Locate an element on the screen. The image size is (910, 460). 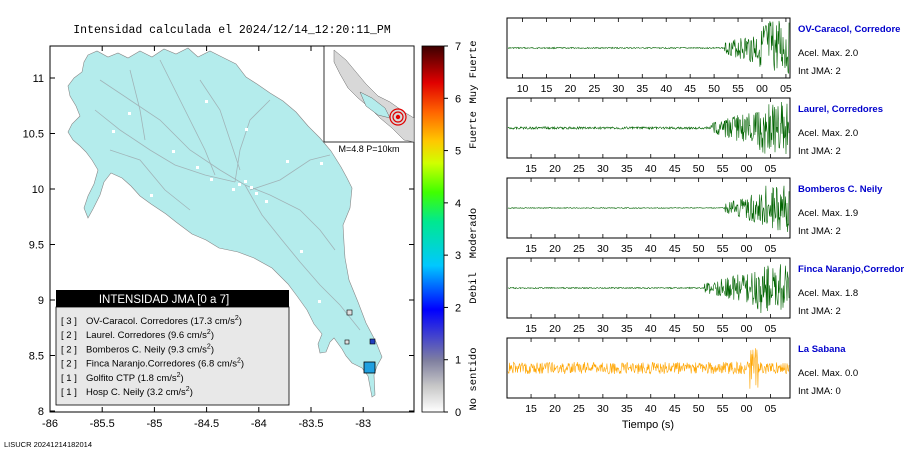
legend-entry-level: [ 3 ] is located at coordinates (69, 321).